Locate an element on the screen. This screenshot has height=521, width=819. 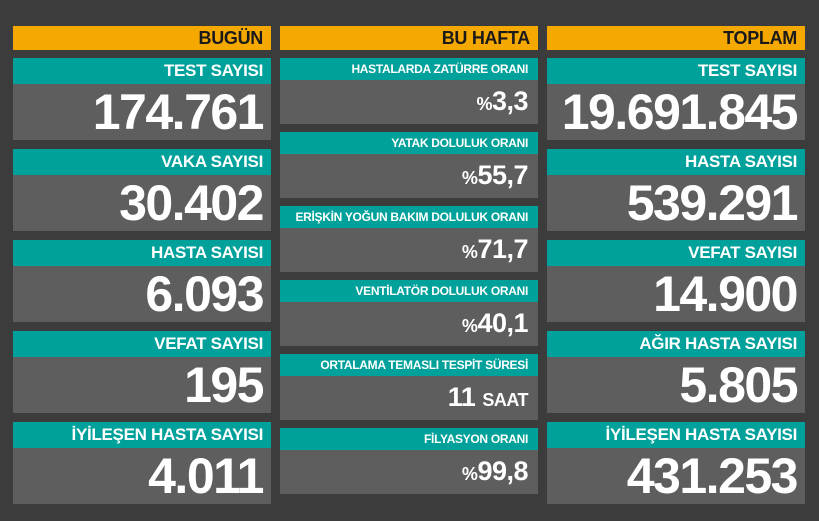
week-ventilator-label: VENTİLATÖR DOLULUK ORANI is located at coordinates (409, 291).